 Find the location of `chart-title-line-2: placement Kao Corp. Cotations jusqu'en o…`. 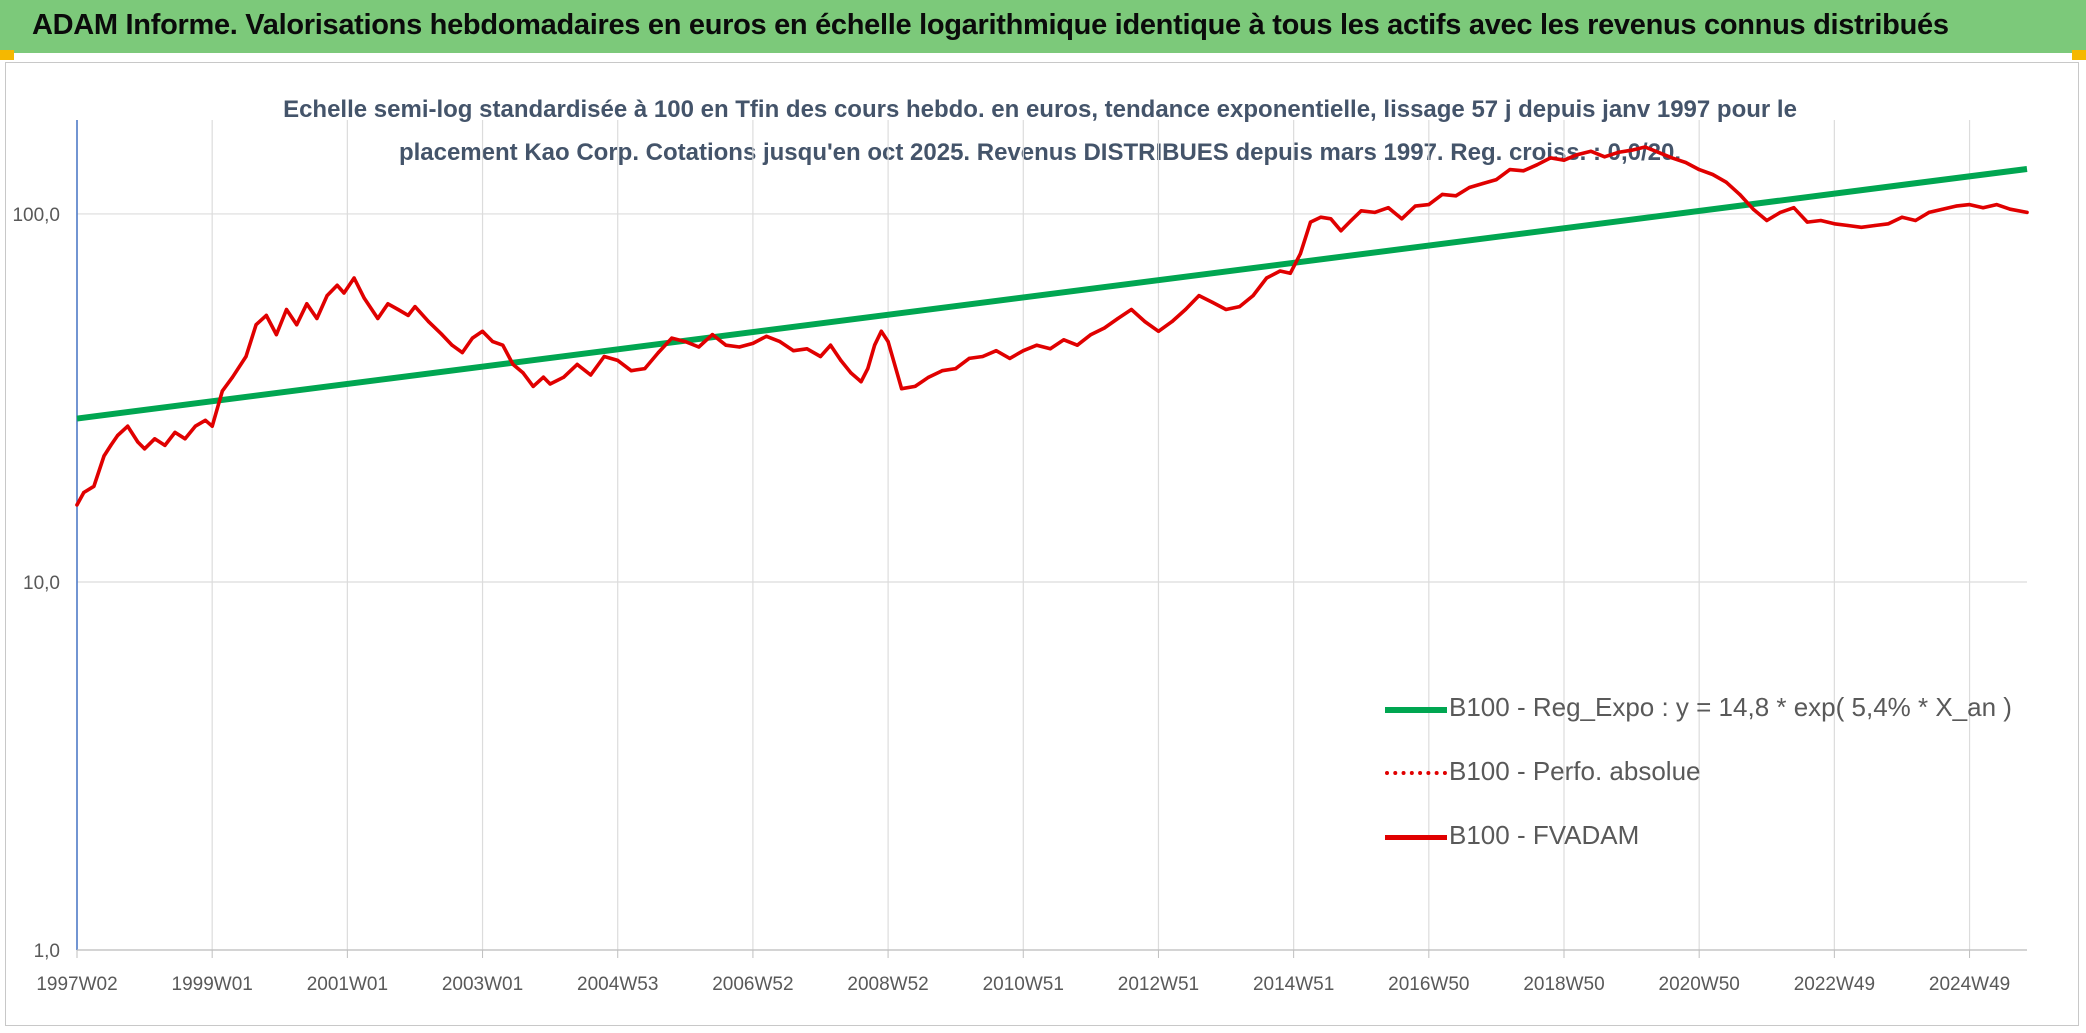

chart-title-line-2: placement Kao Corp. Cotations jusqu'en o… is located at coordinates (1040, 152).